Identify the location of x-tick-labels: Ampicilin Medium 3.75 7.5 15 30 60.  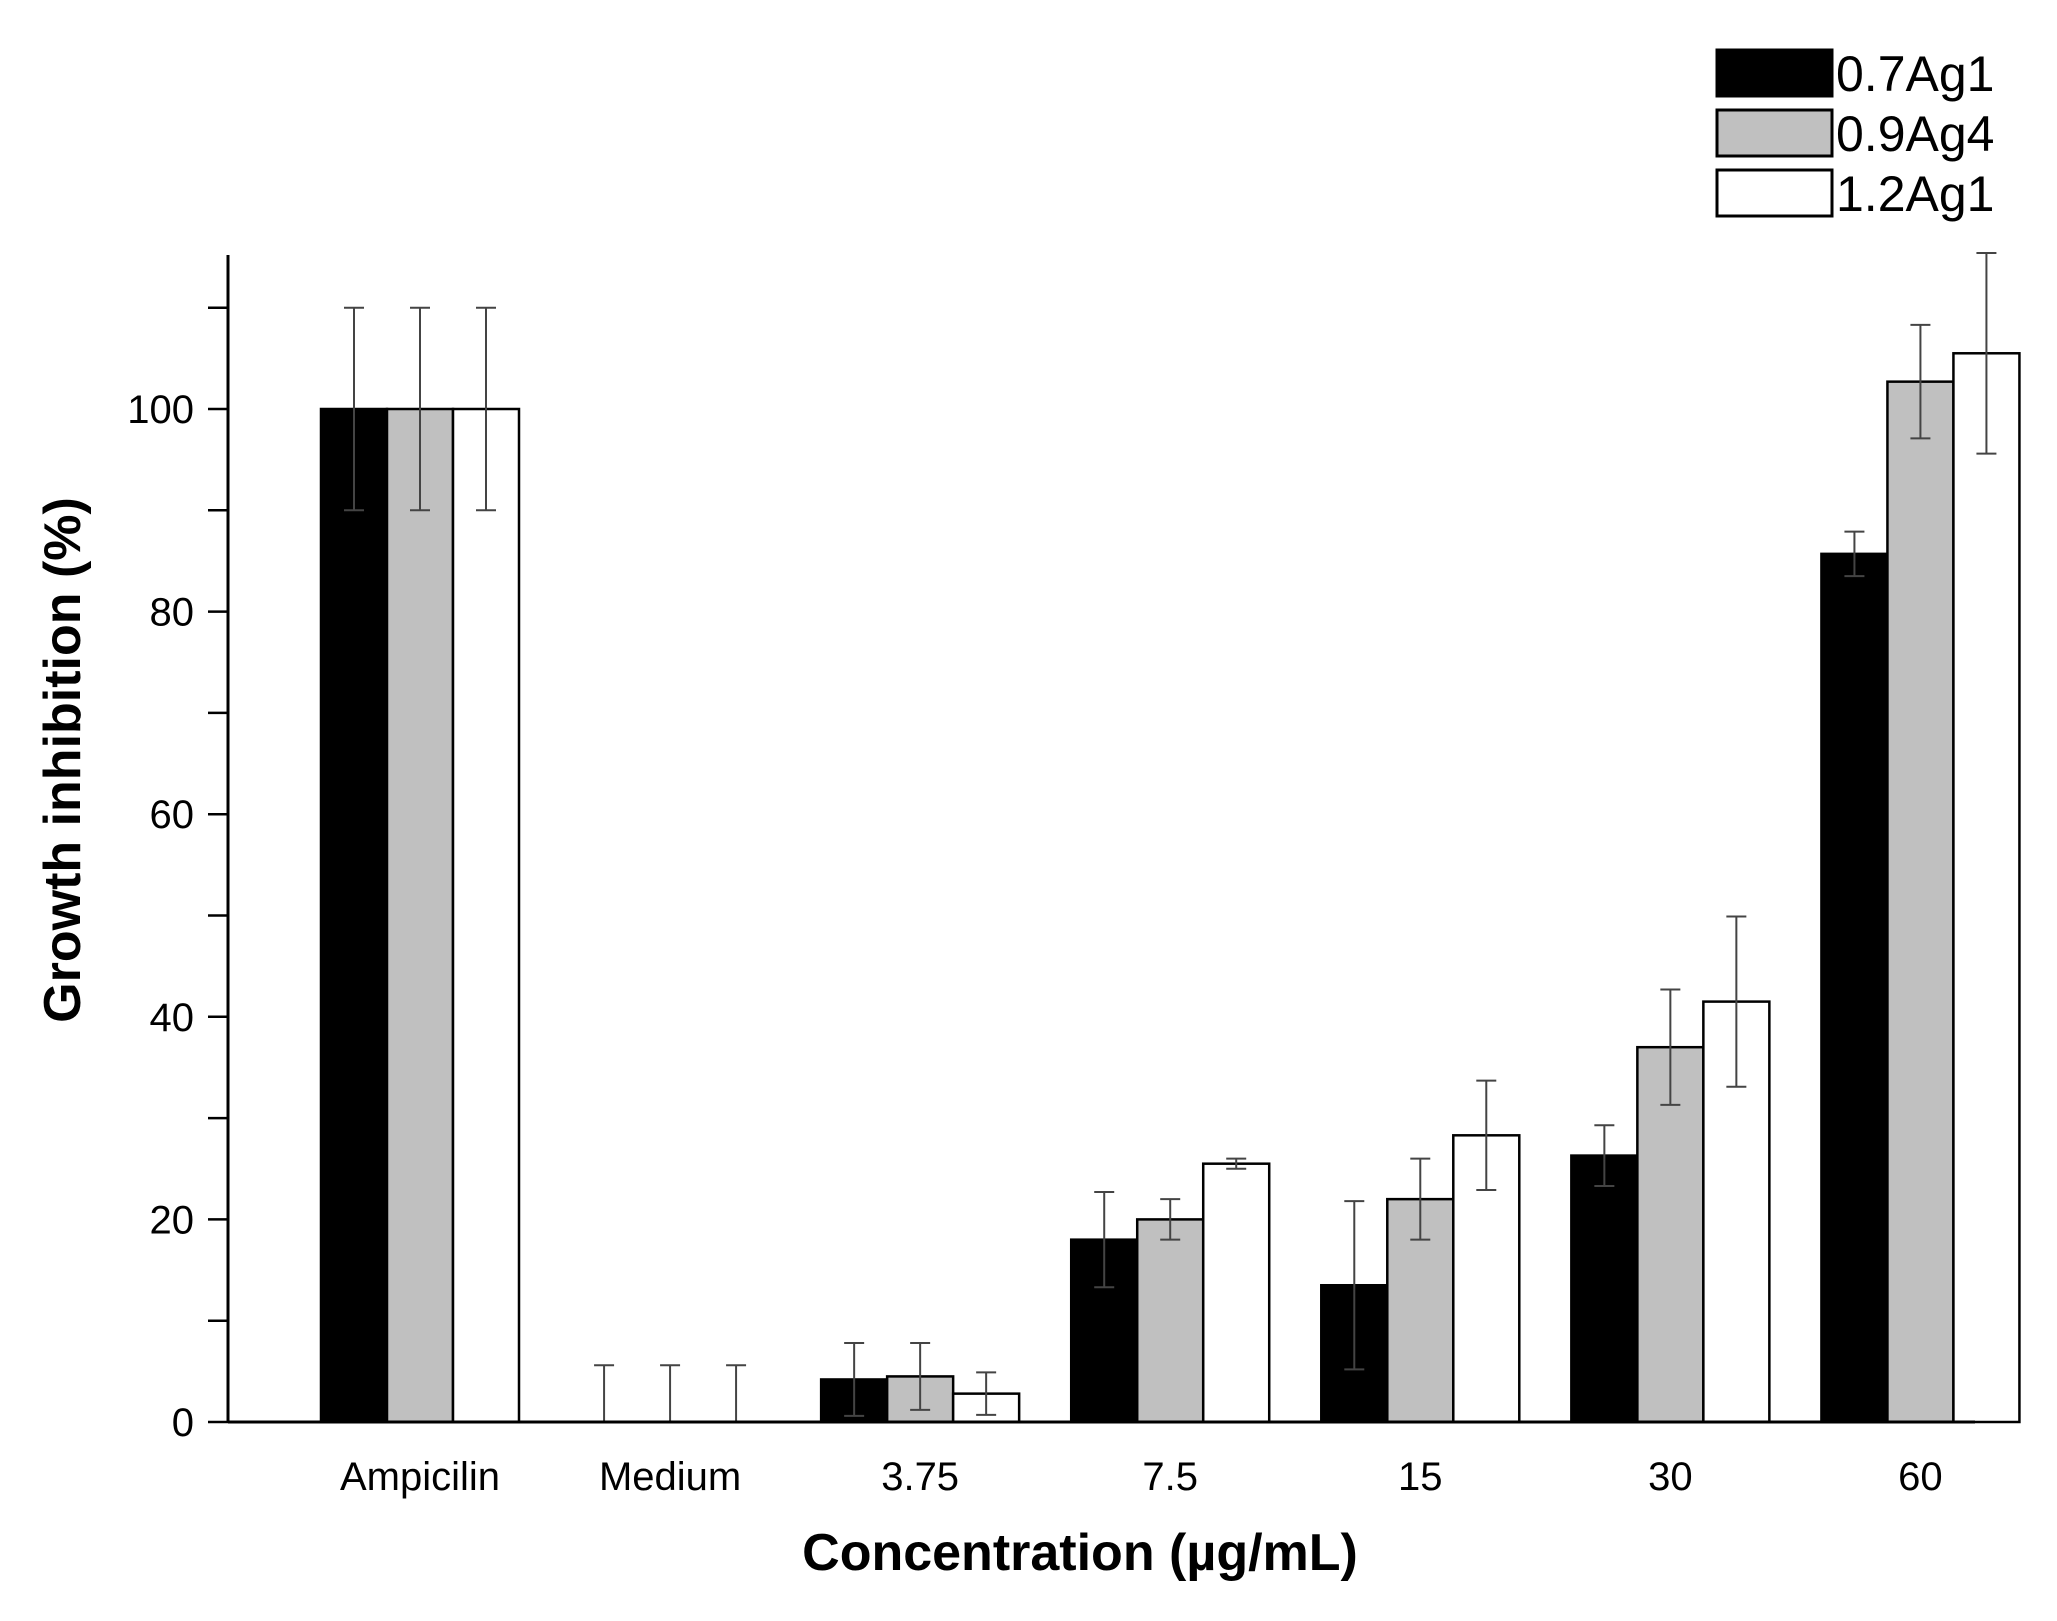
(1141, 1477).